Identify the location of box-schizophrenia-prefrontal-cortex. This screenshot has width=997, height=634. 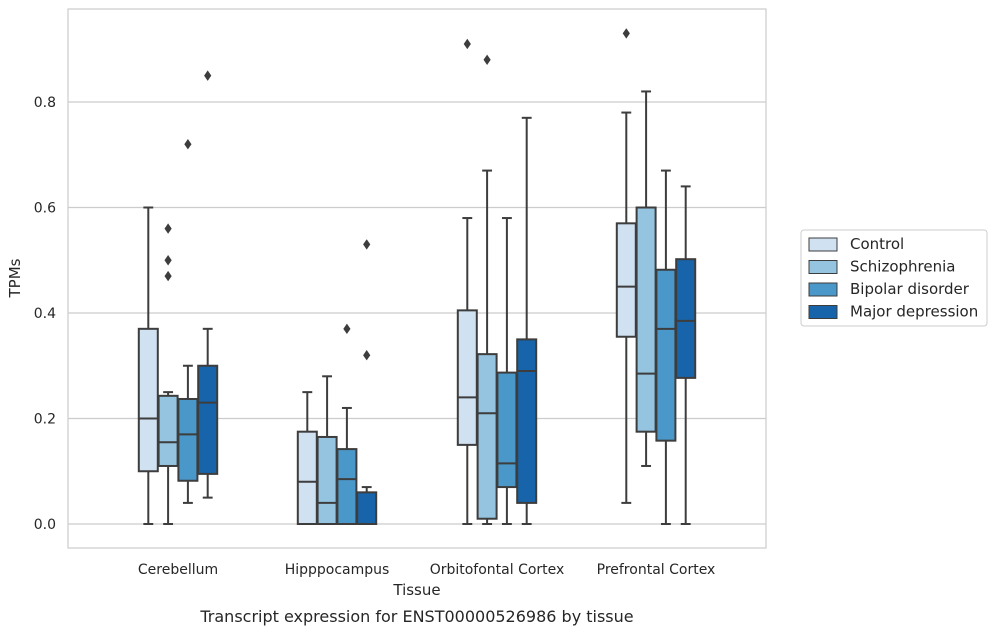
(646, 278).